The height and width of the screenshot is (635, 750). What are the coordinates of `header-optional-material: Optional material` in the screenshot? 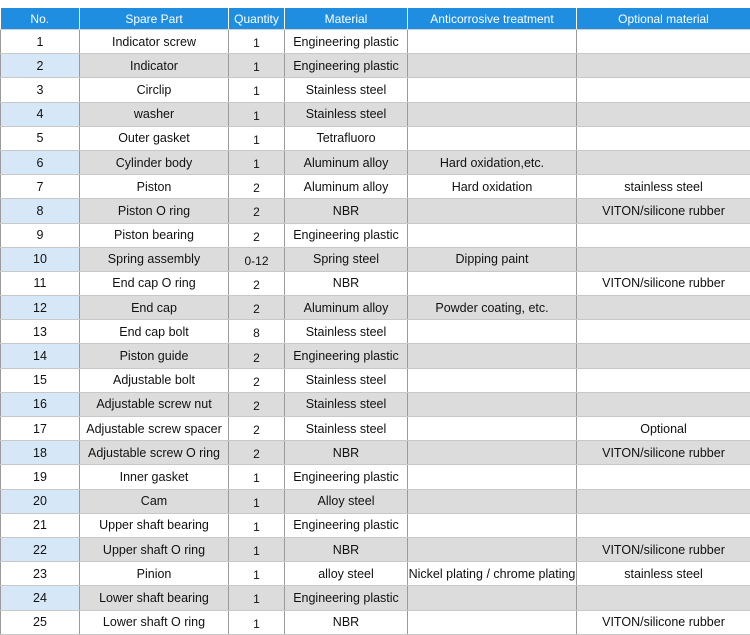 It's located at (663, 19).